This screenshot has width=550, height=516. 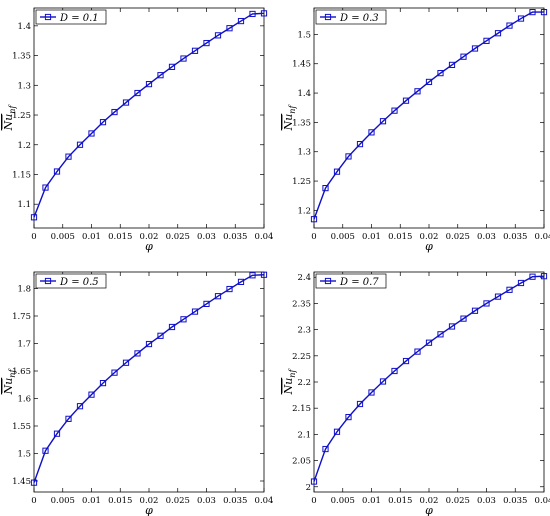 I want to click on y-tick-label: 1.65, so click(x=21, y=372).